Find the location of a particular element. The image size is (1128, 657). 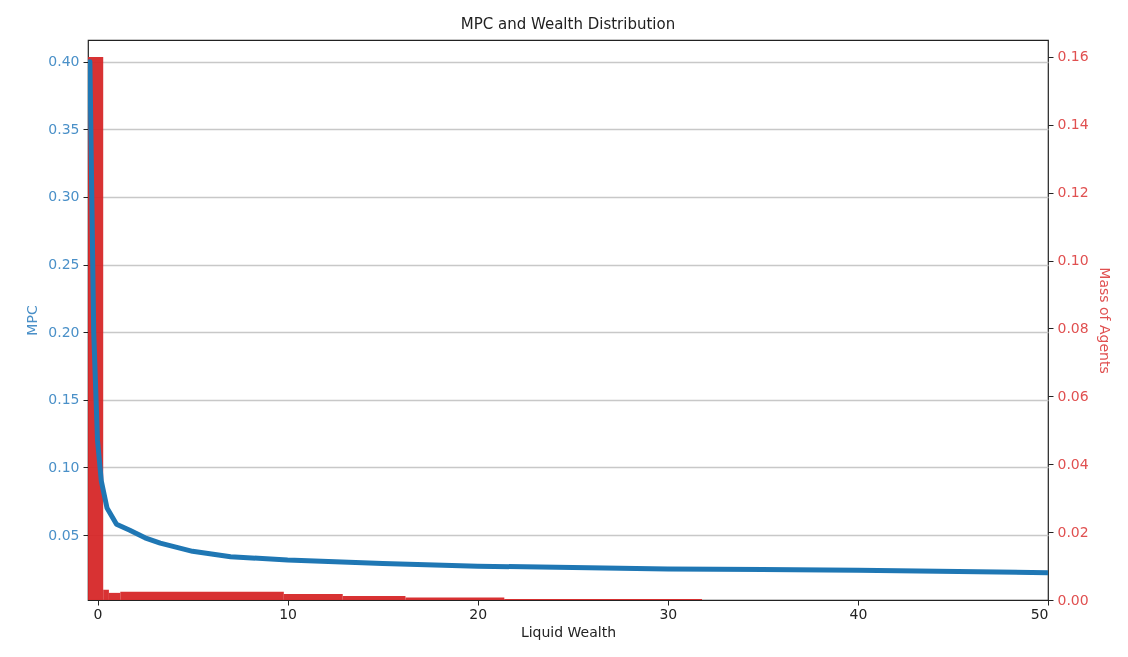

x-tick-label: 40 is located at coordinates (858, 613).